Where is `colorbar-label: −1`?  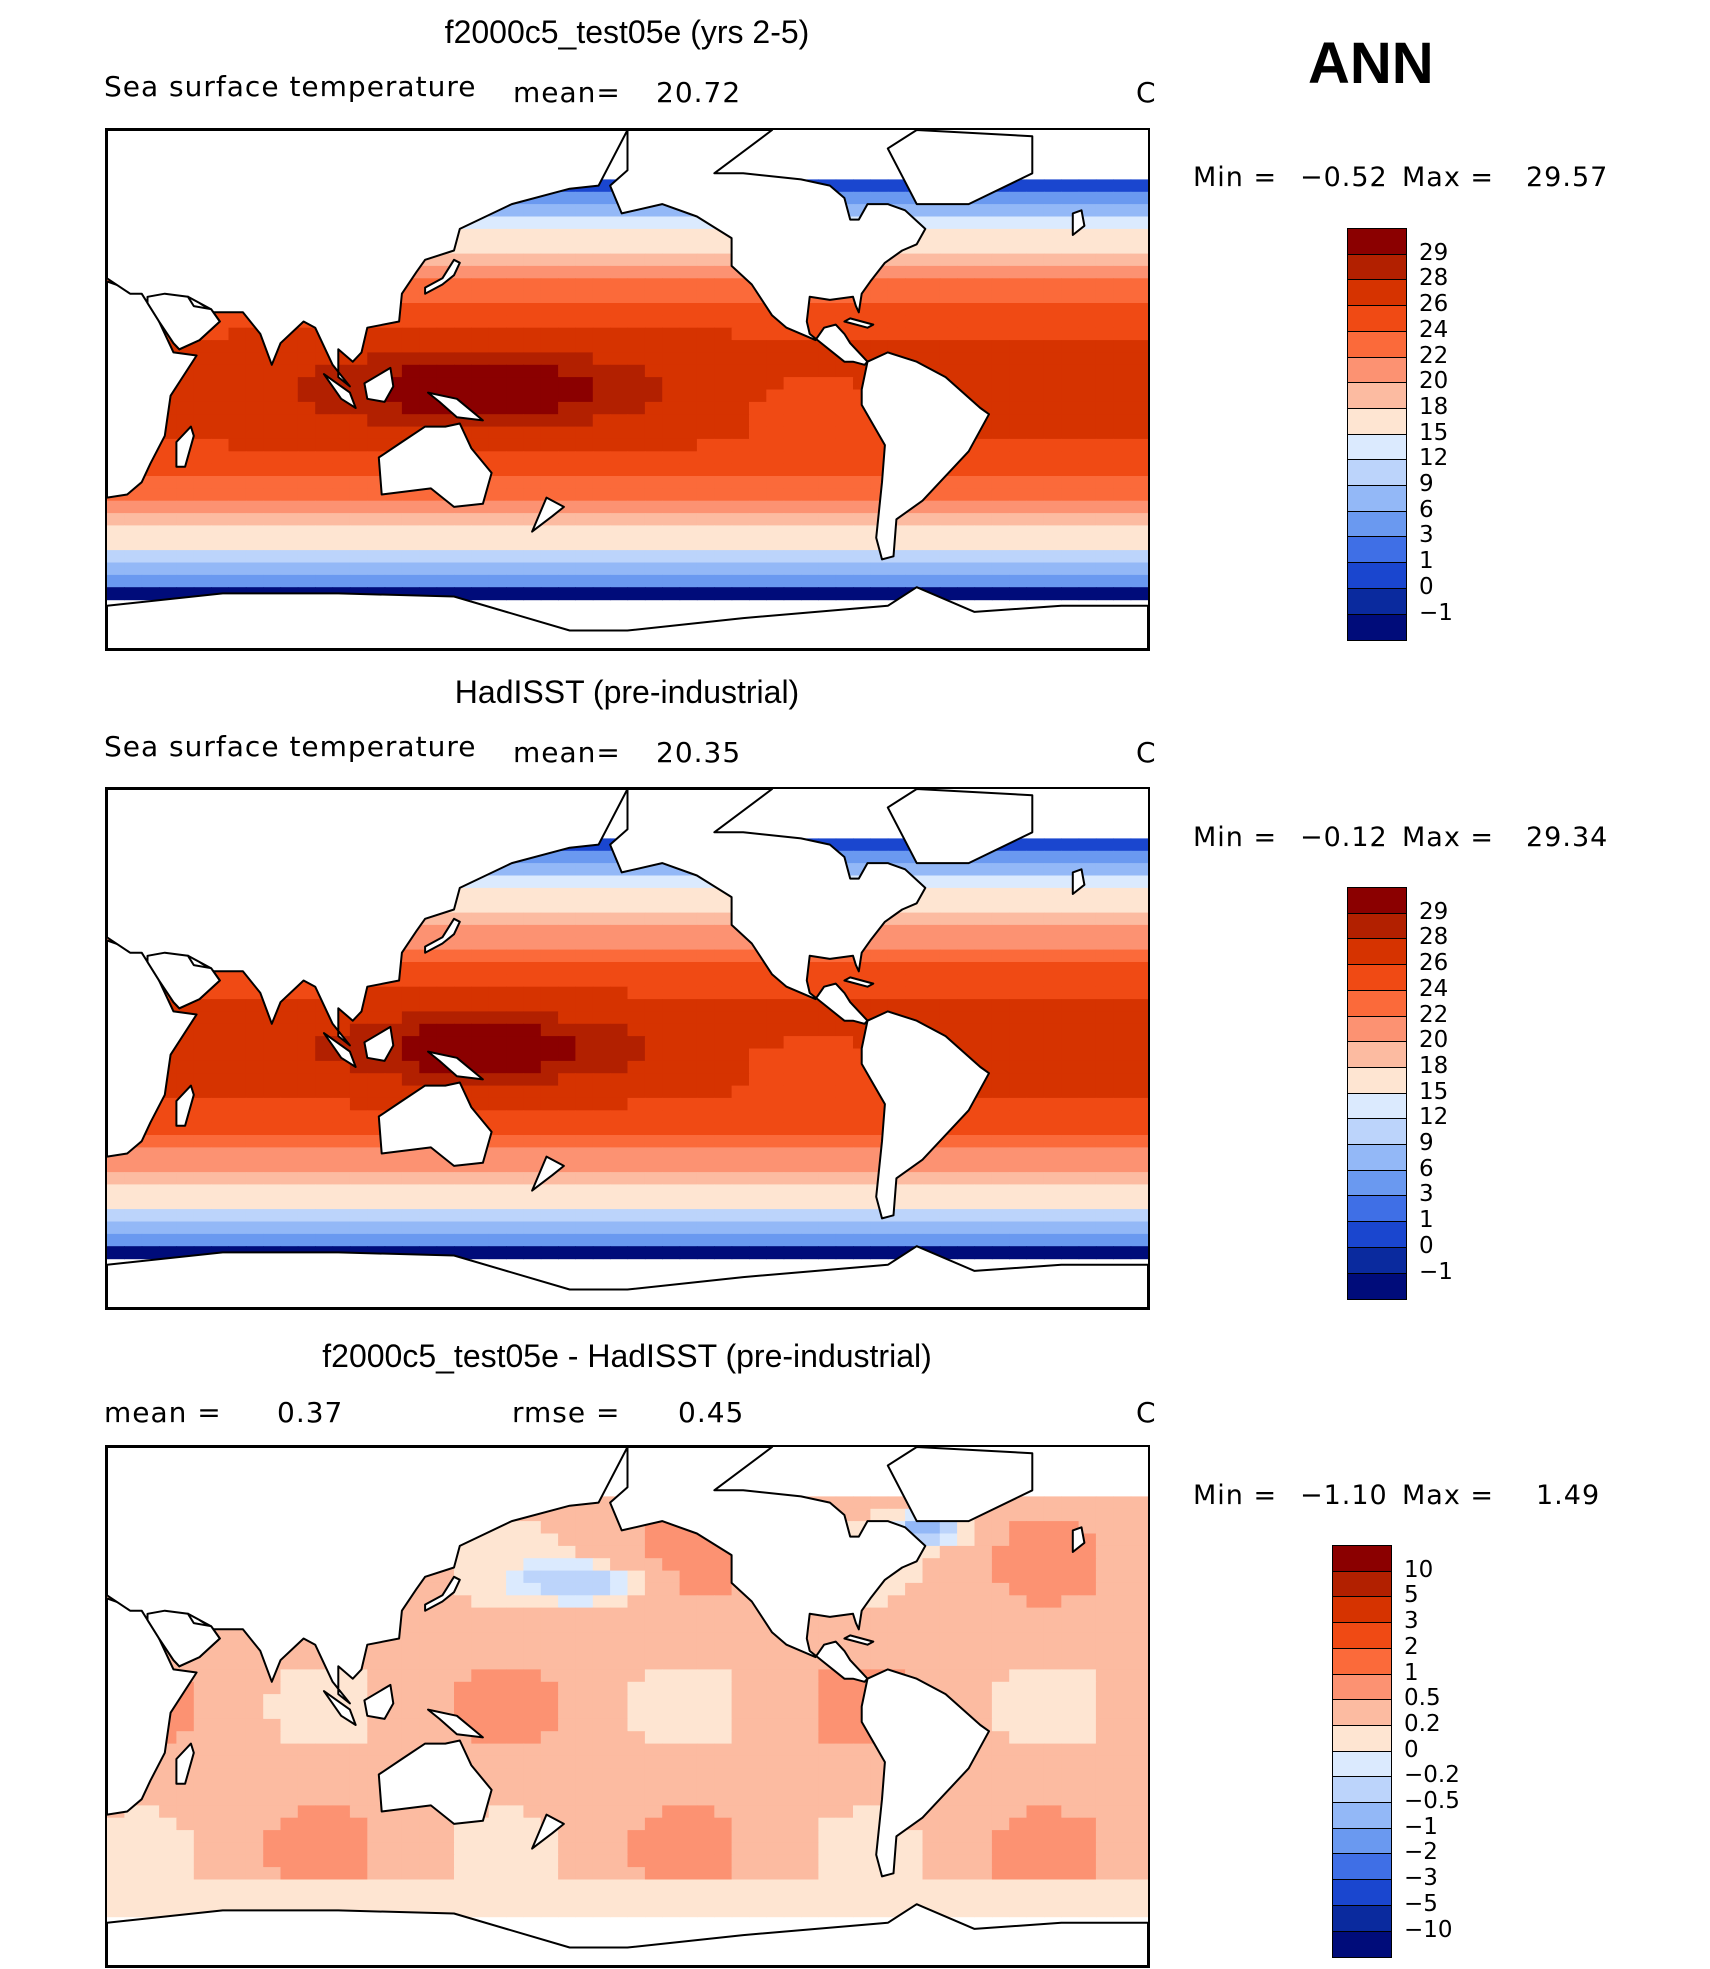
colorbar-label: −1 is located at coordinates (1436, 612).